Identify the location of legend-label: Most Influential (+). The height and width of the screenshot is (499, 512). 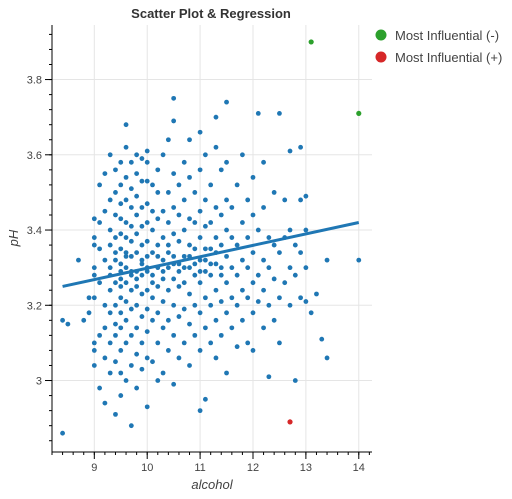
(448, 57).